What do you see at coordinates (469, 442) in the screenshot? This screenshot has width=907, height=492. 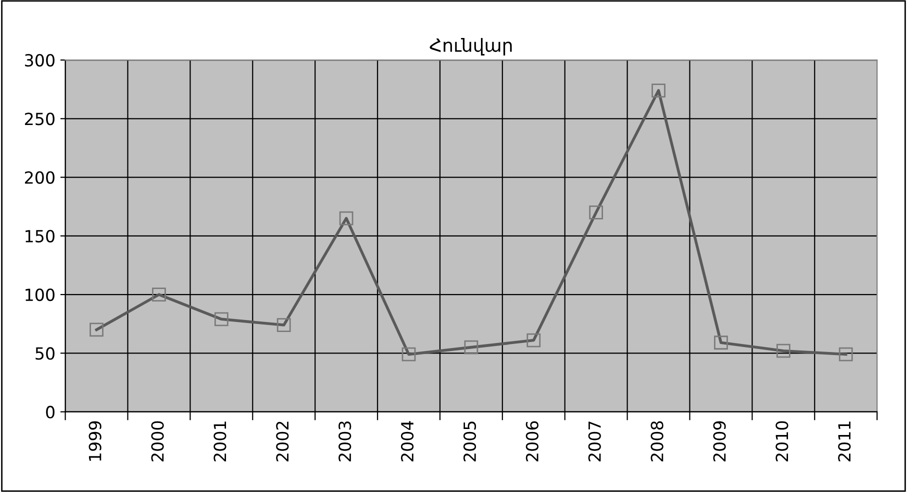 I see `x-tick-label: 2005` at bounding box center [469, 442].